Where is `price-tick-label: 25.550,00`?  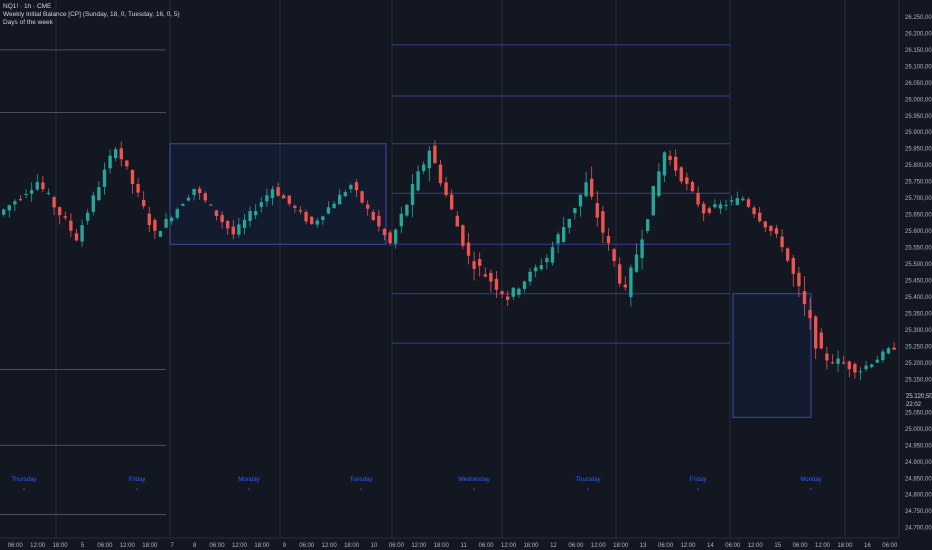 price-tick-label: 25.550,00 is located at coordinates (918, 249).